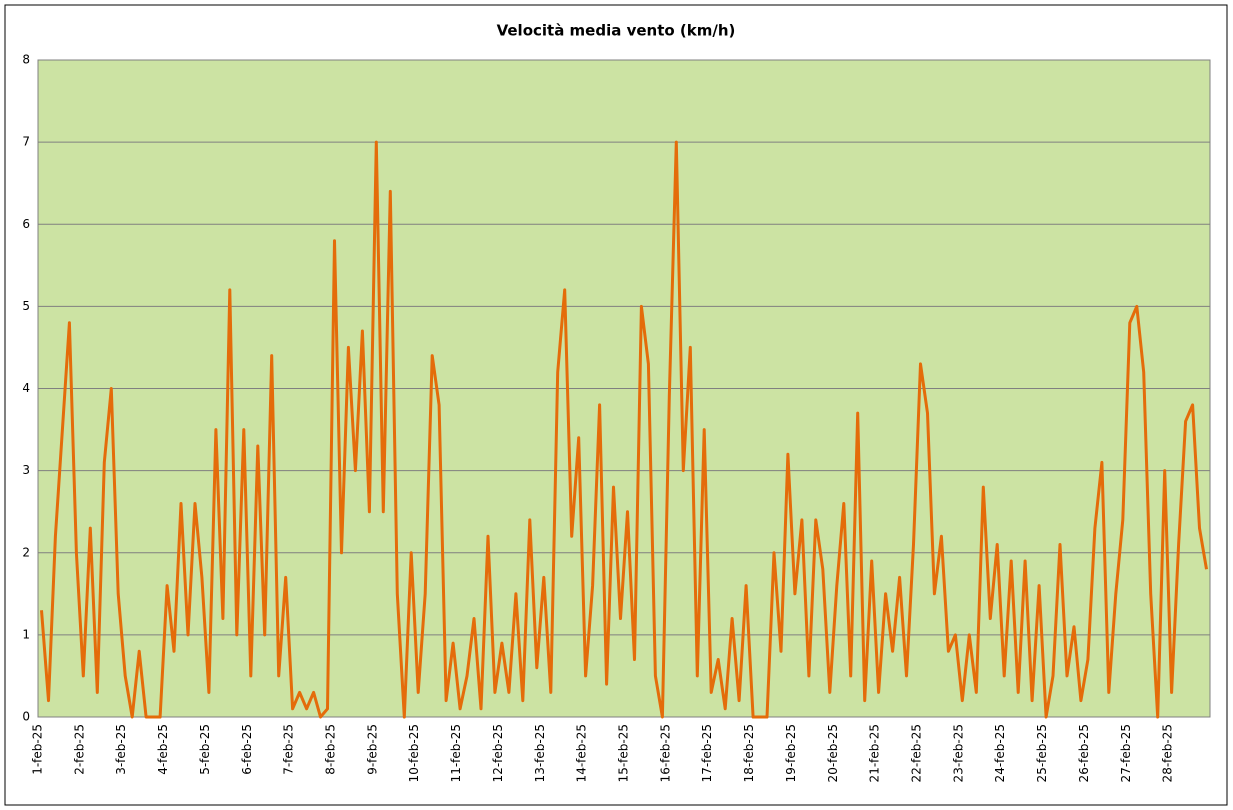  I want to click on chart-title: Velocità media vento (km/h), so click(616, 31).